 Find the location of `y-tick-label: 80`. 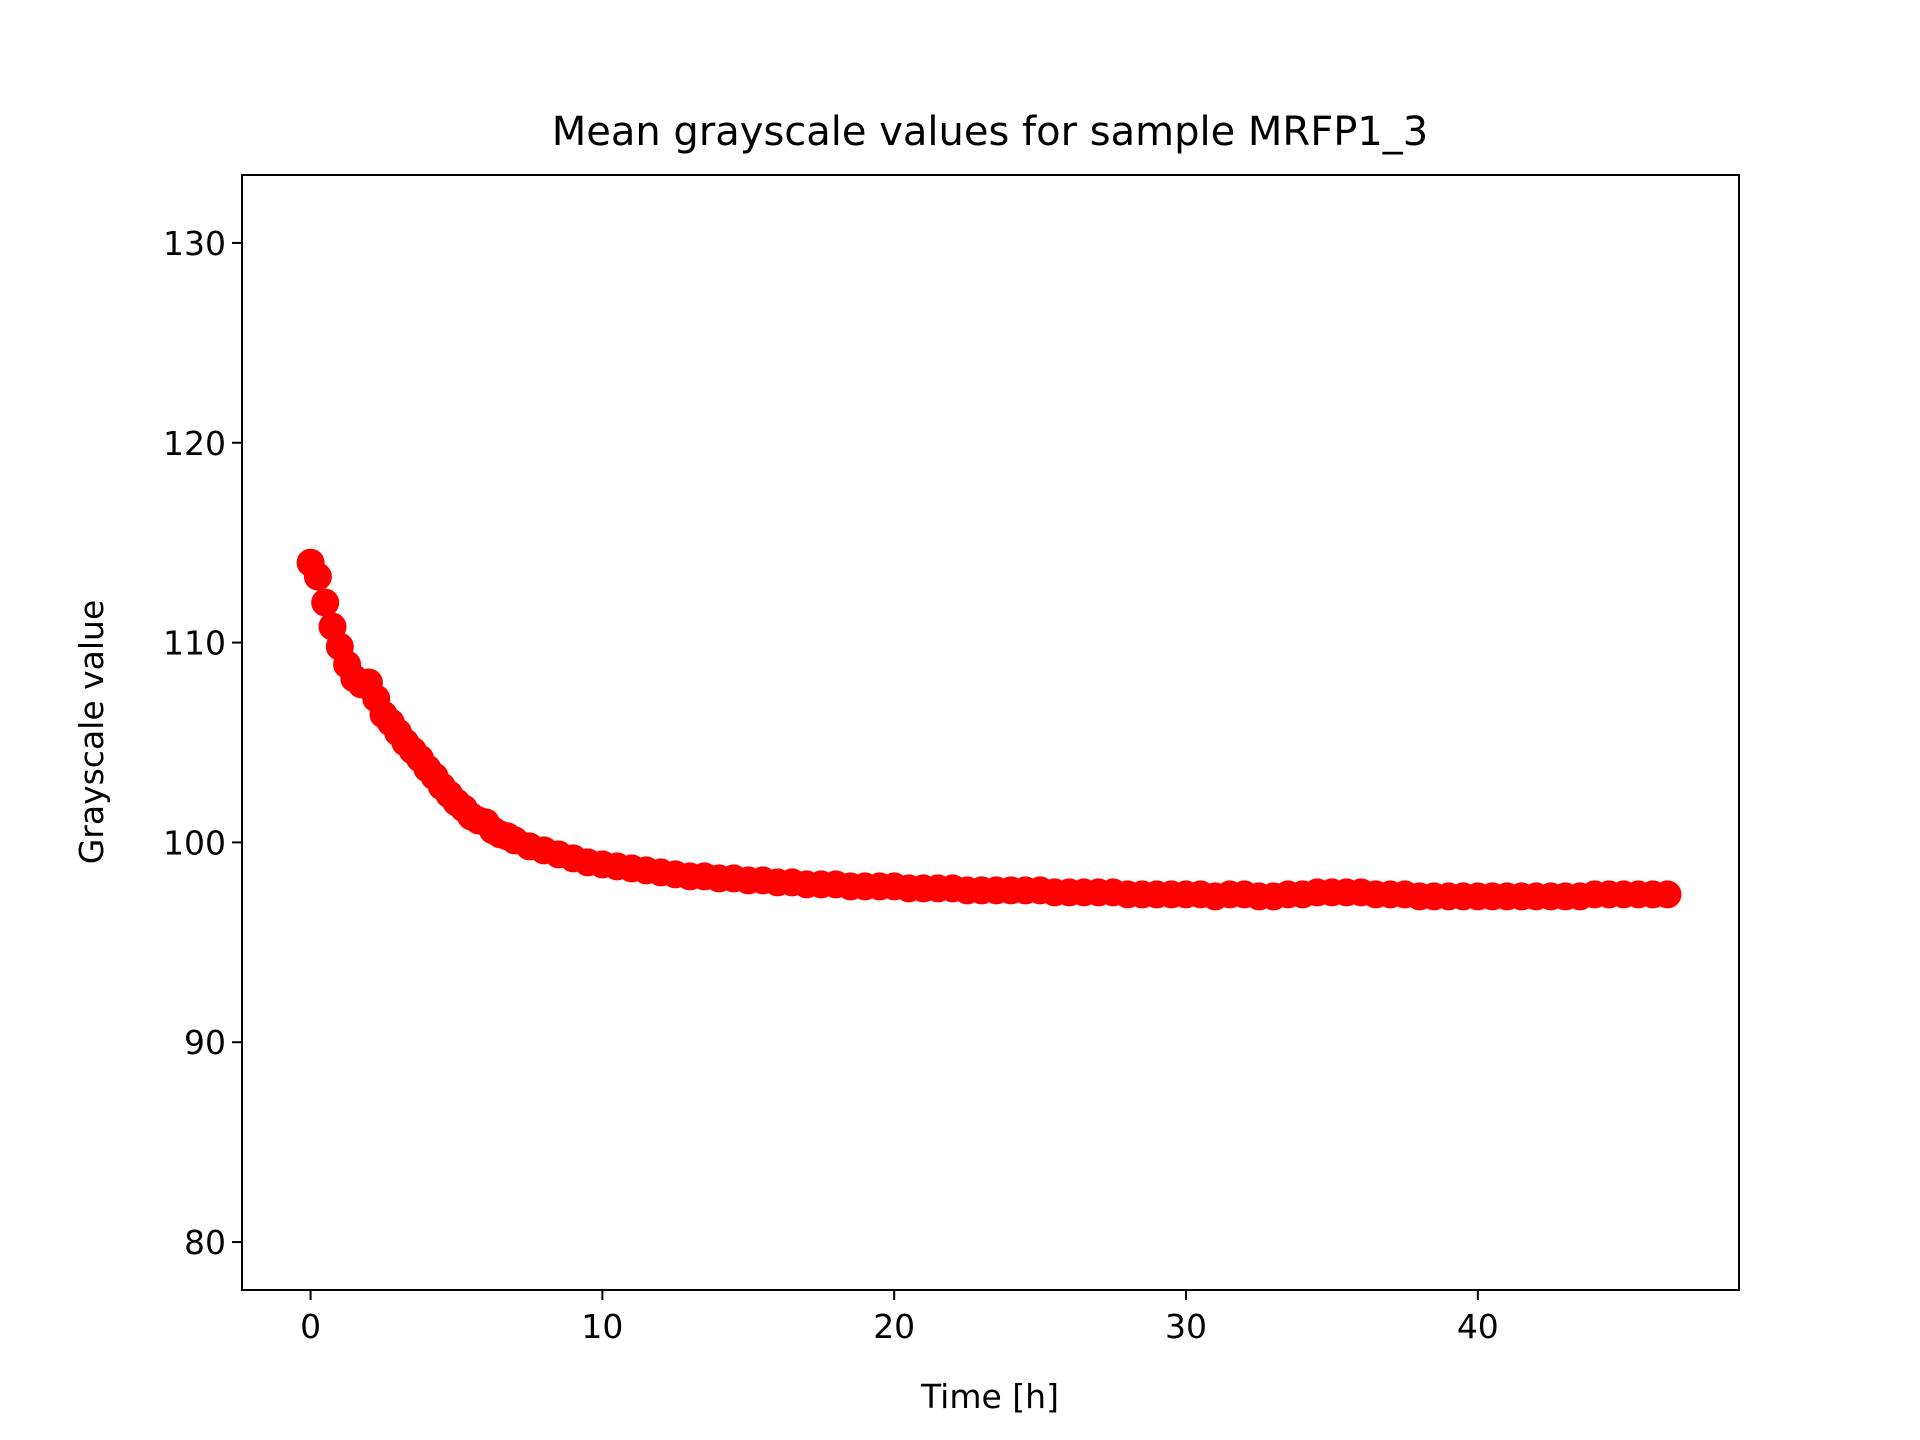

y-tick-label: 80 is located at coordinates (205, 1242).